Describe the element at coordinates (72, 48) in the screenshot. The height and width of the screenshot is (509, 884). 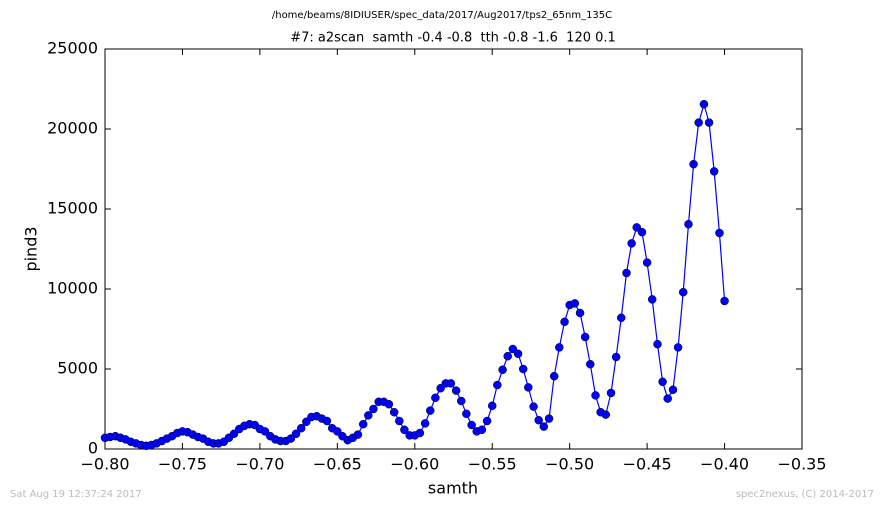
I see `y-tick-label: 25000` at that location.